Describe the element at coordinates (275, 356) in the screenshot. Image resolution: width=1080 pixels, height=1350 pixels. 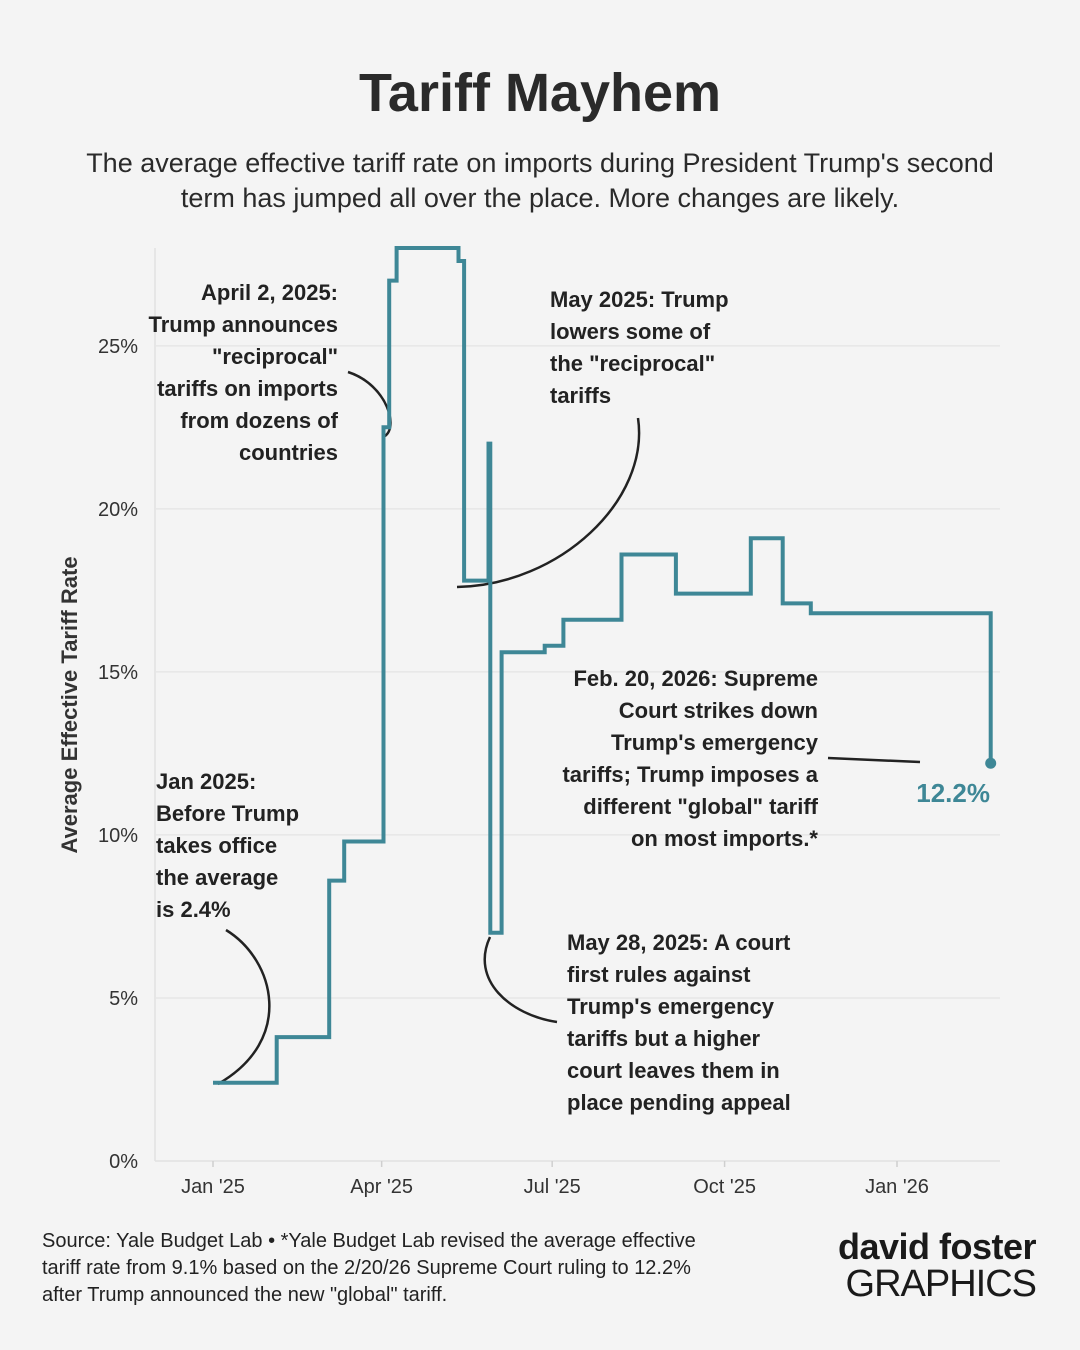
I see `annotation-line: "reciprocal"` at that location.